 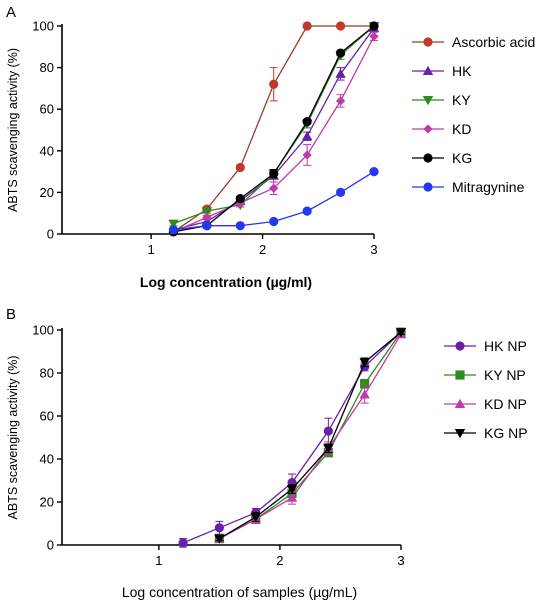 What do you see at coordinates (226, 282) in the screenshot?
I see `x-axis-label: Log concentration (µg/ml)` at bounding box center [226, 282].